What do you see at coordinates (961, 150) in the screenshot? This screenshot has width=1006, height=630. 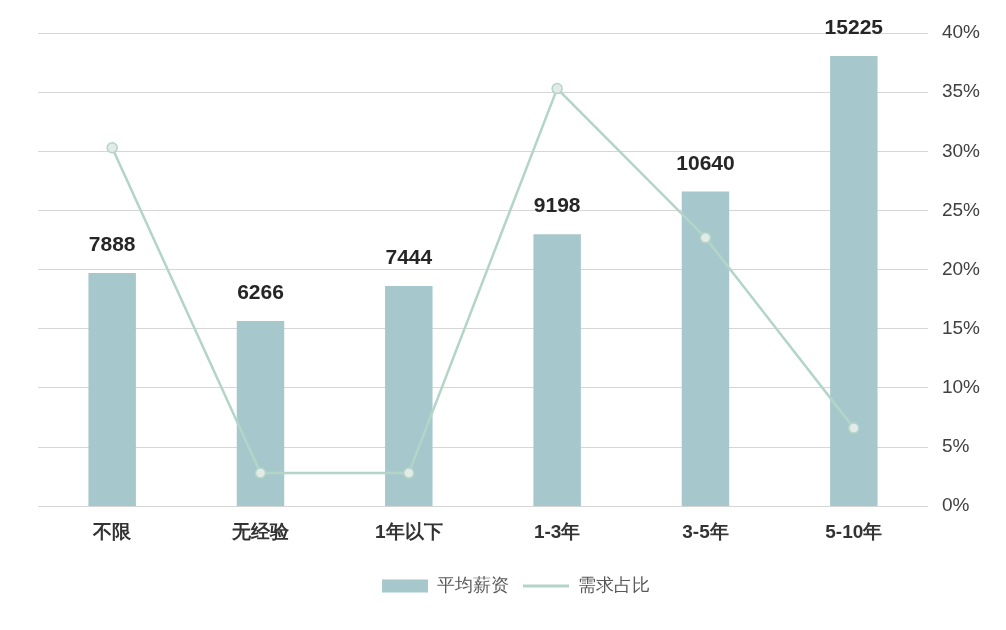 I see `y2-tick-label: 30%` at bounding box center [961, 150].